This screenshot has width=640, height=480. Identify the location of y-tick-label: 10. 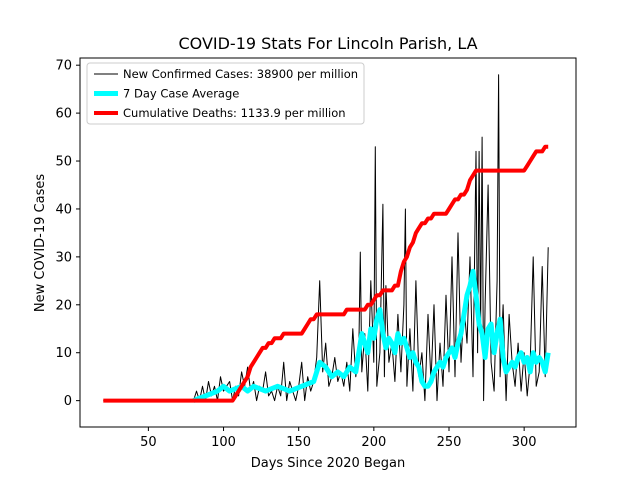
(63, 353).